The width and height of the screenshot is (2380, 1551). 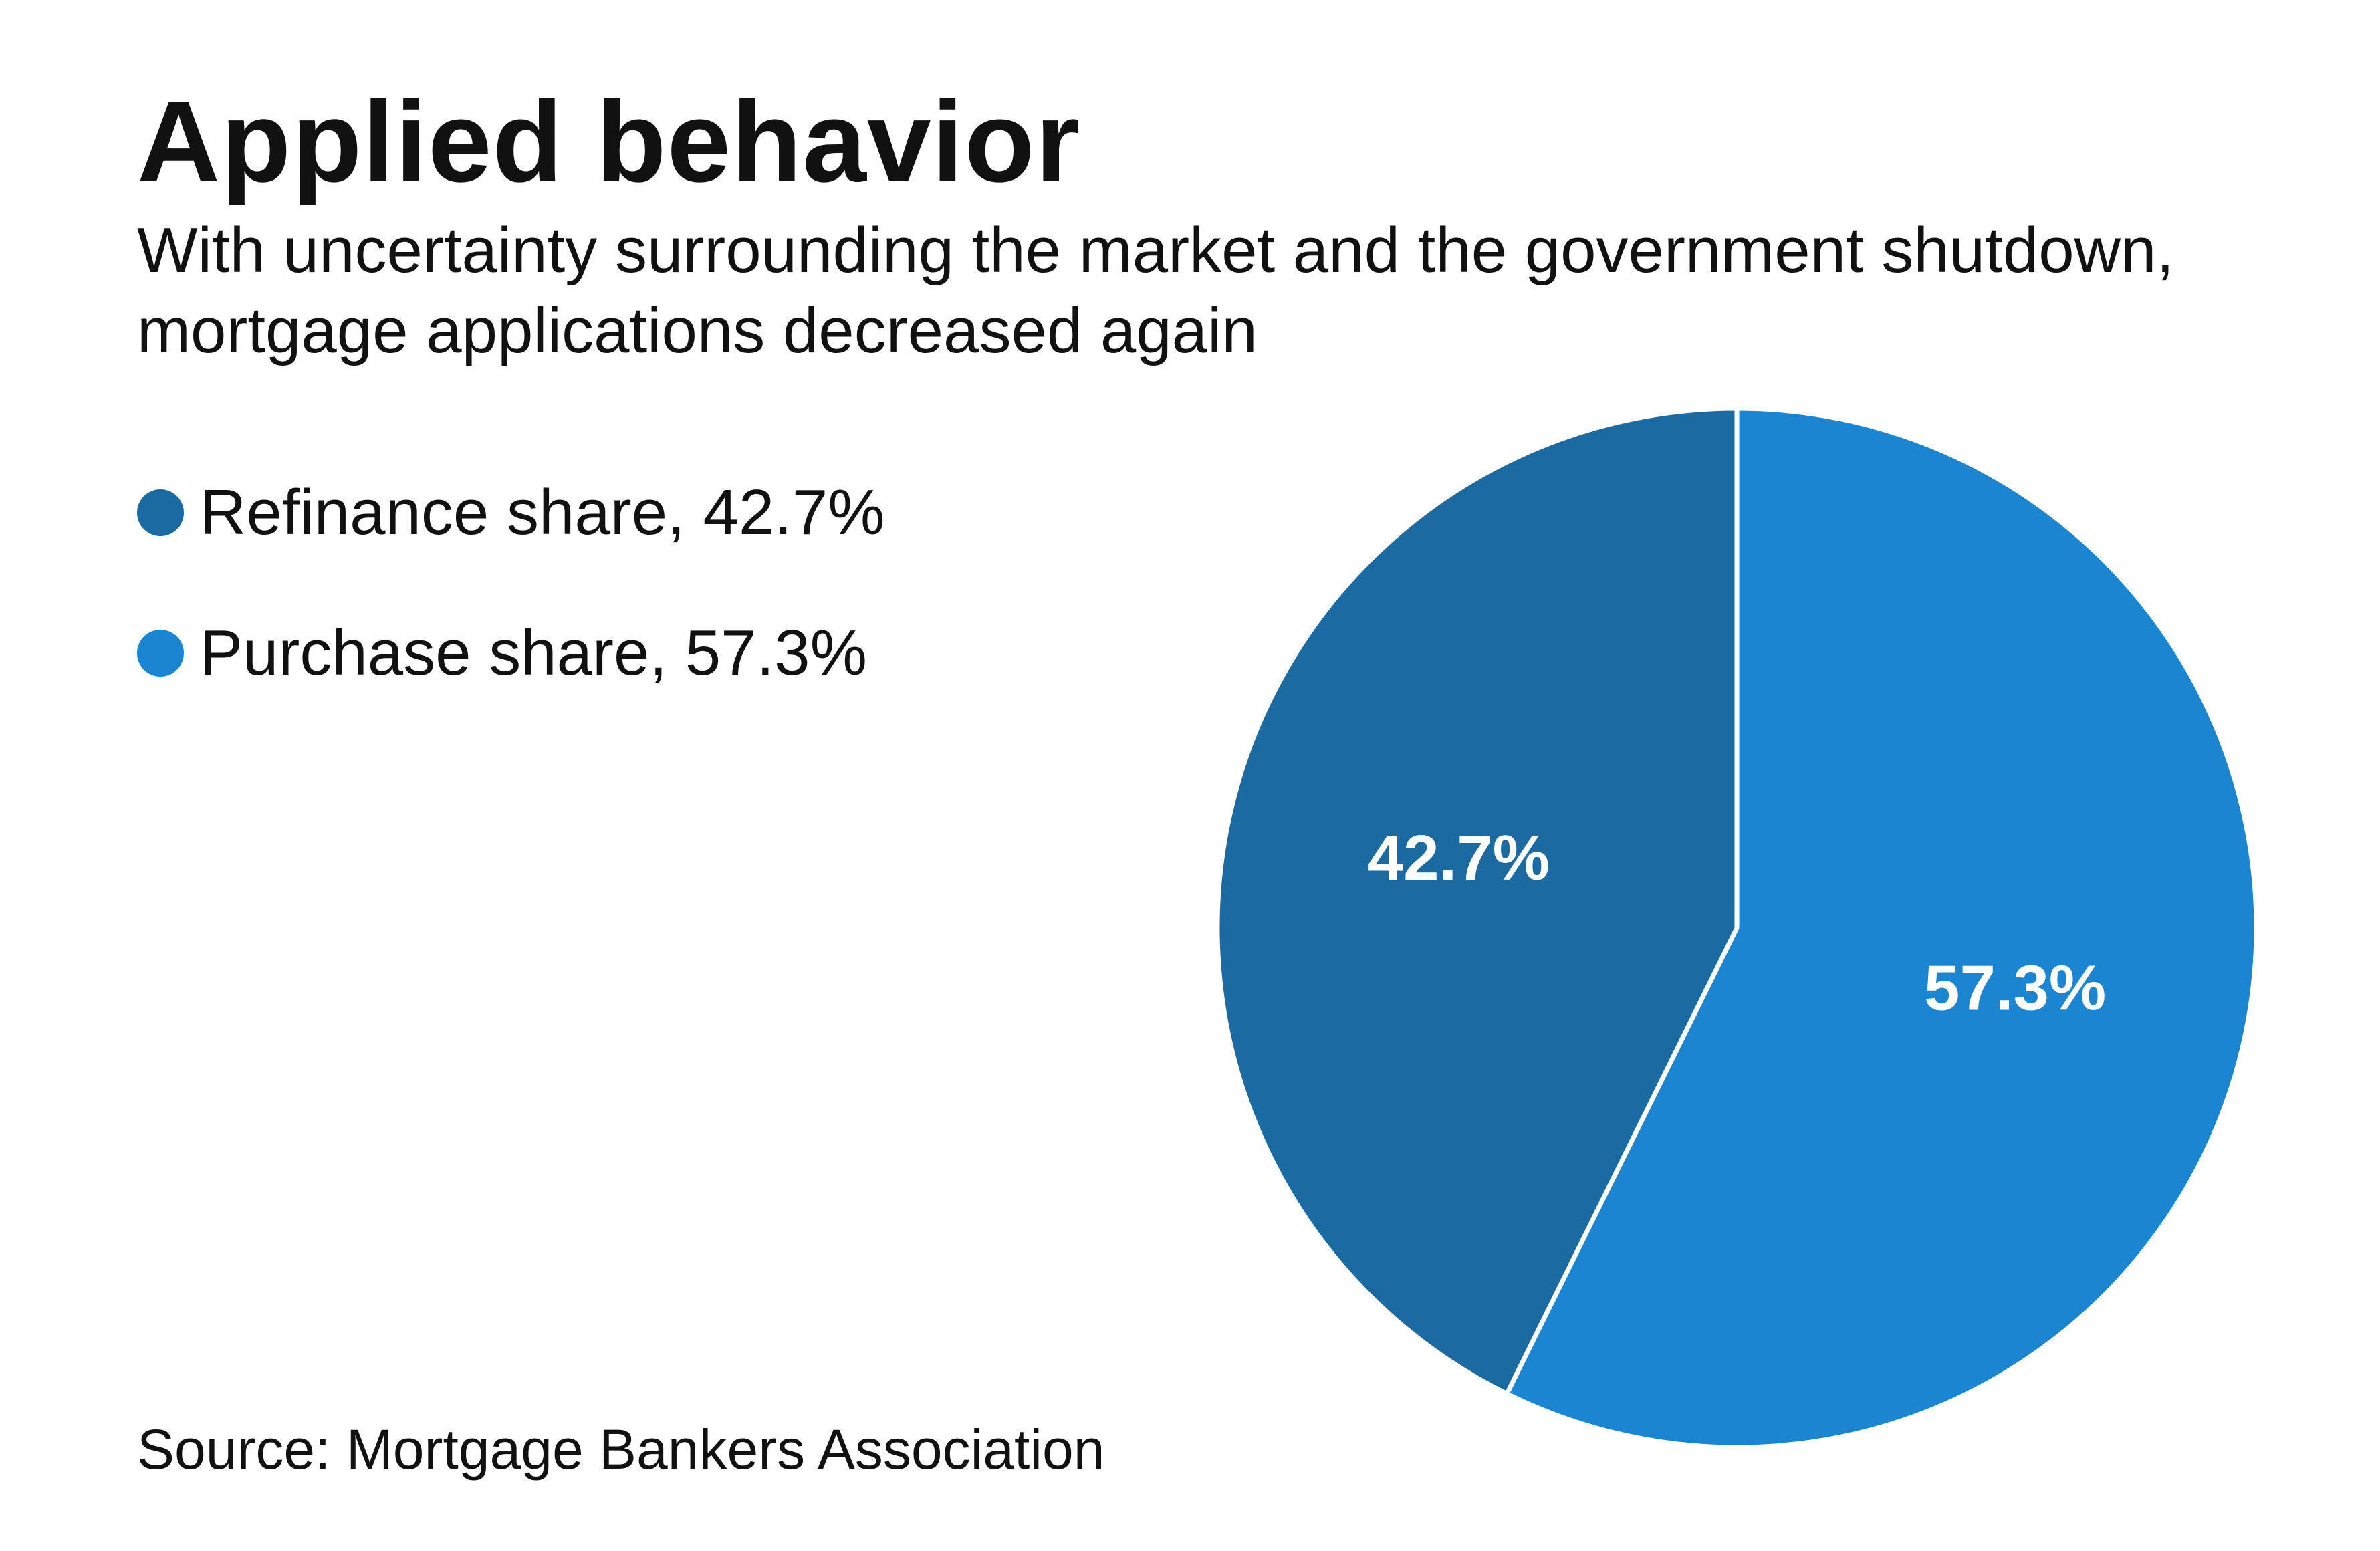 I want to click on legend-item-refinance: Refinance share, 42.7%, so click(x=511, y=513).